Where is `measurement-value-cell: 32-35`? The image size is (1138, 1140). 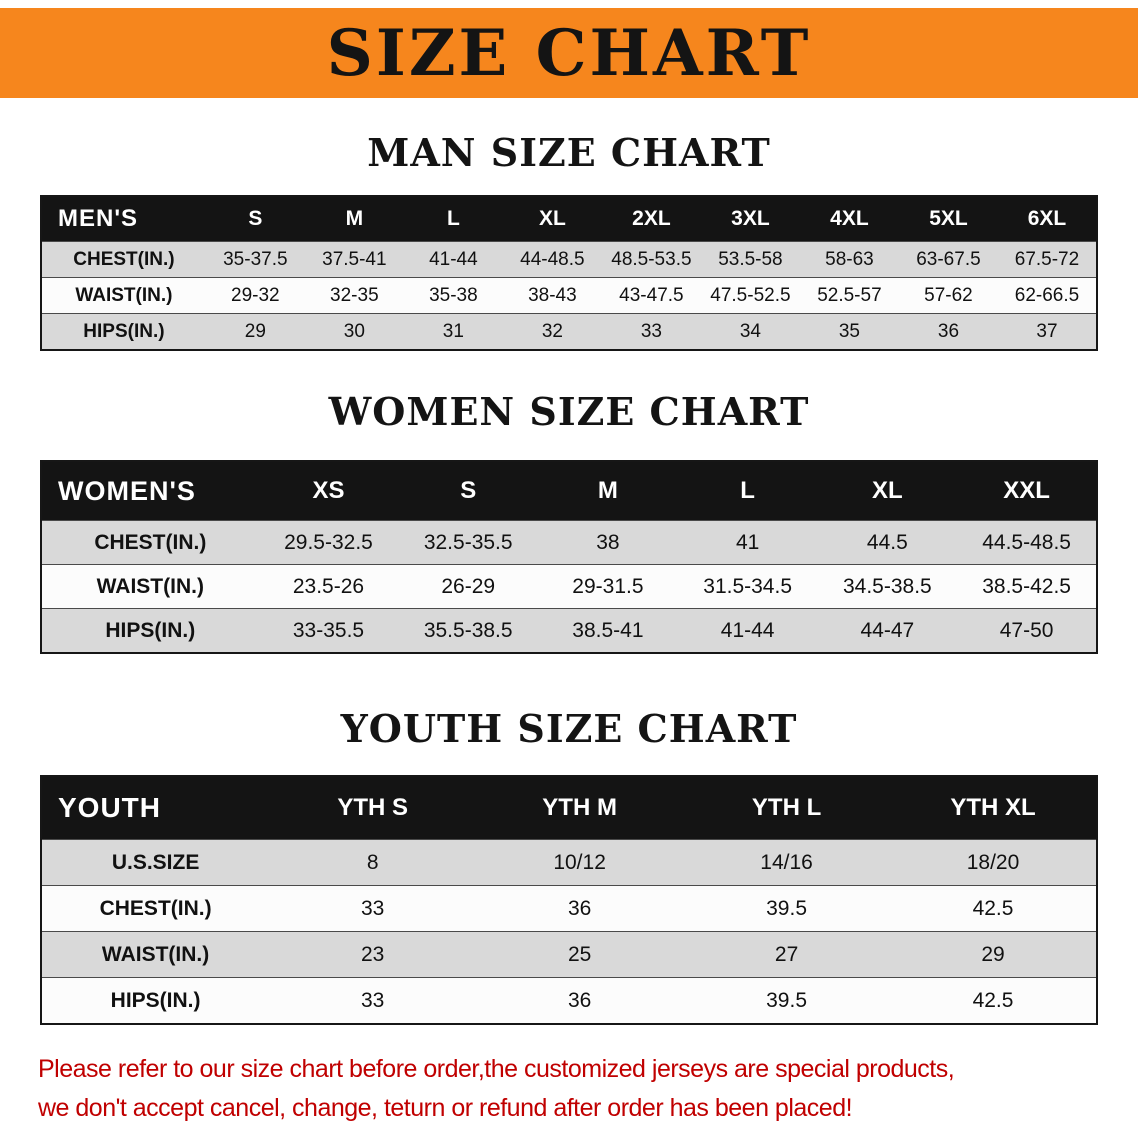
measurement-value-cell: 32-35 is located at coordinates (354, 295).